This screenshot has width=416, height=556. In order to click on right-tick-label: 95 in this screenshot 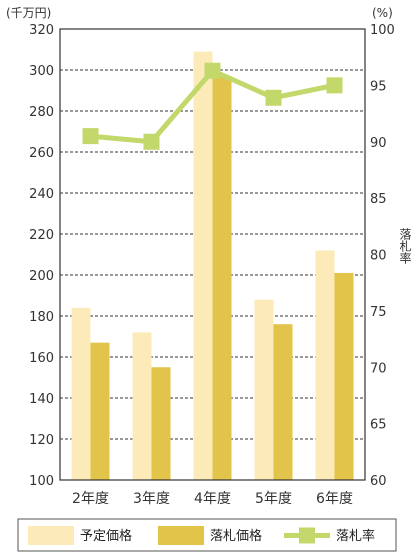, I will do `click(378, 86)`.